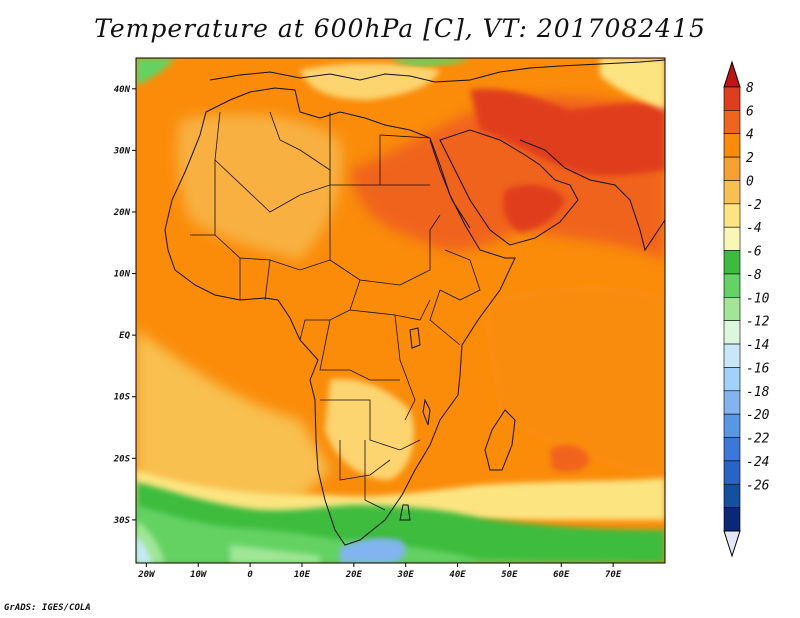 Image resolution: width=800 pixels, height=618 pixels. I want to click on lon-tick-label: 60E, so click(561, 575).